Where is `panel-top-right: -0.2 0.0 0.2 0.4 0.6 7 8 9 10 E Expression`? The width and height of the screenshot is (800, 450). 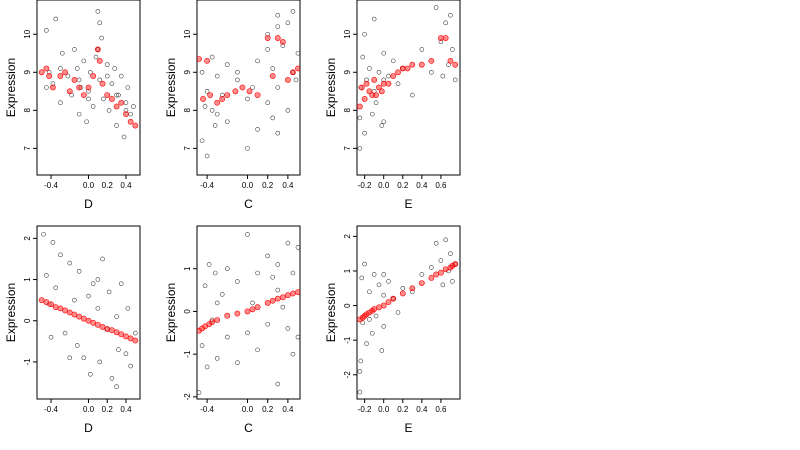 panel-top-right: -0.2 0.0 0.2 0.4 0.6 7 8 9 10 E Expression is located at coordinates (392, 105).